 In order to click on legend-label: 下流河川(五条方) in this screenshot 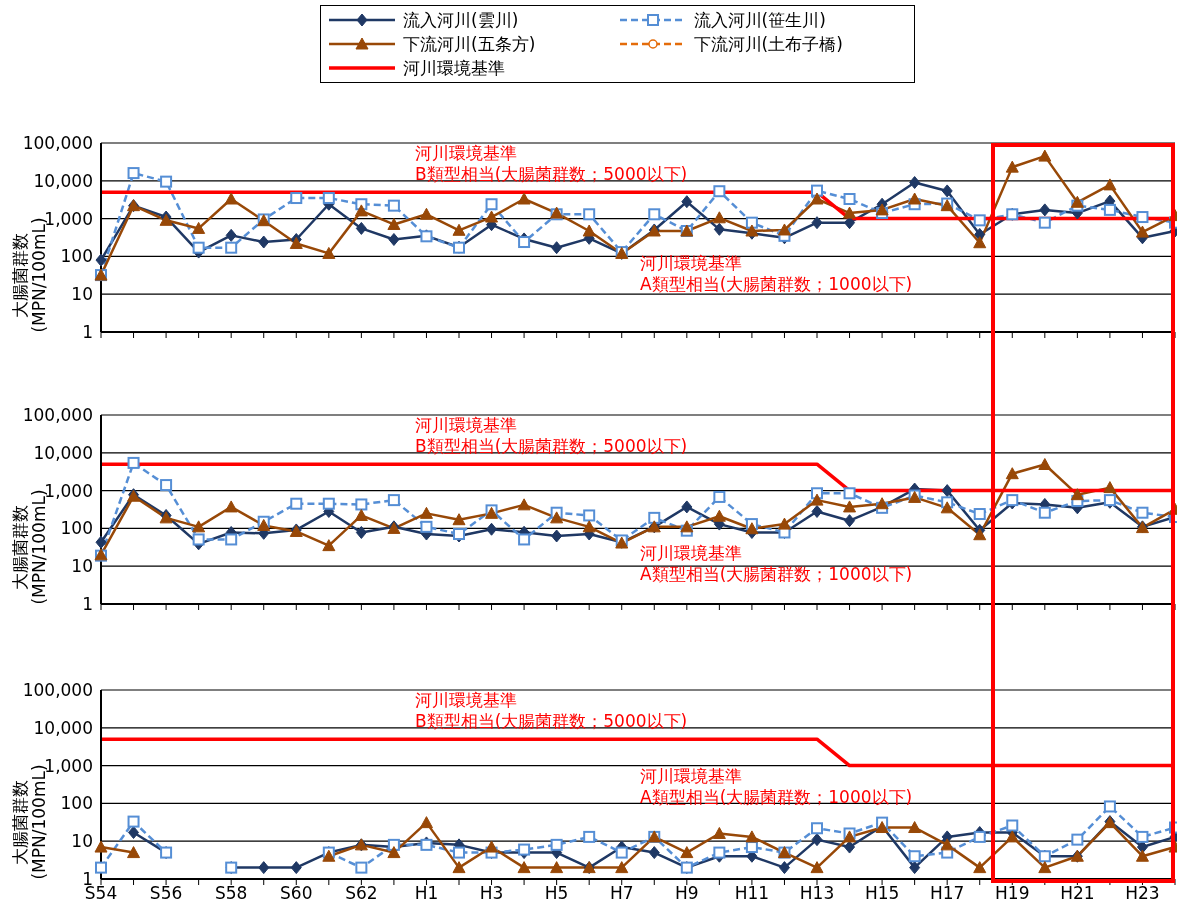, I will do `click(469, 44)`.